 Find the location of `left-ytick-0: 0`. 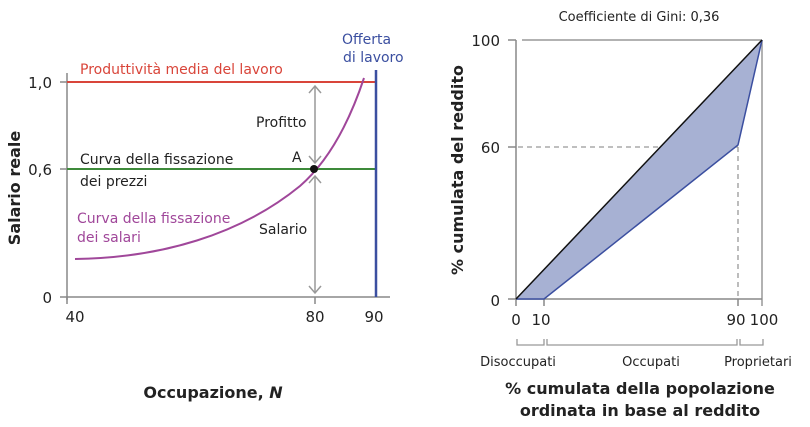

left-ytick-0: 0 is located at coordinates (47, 298).